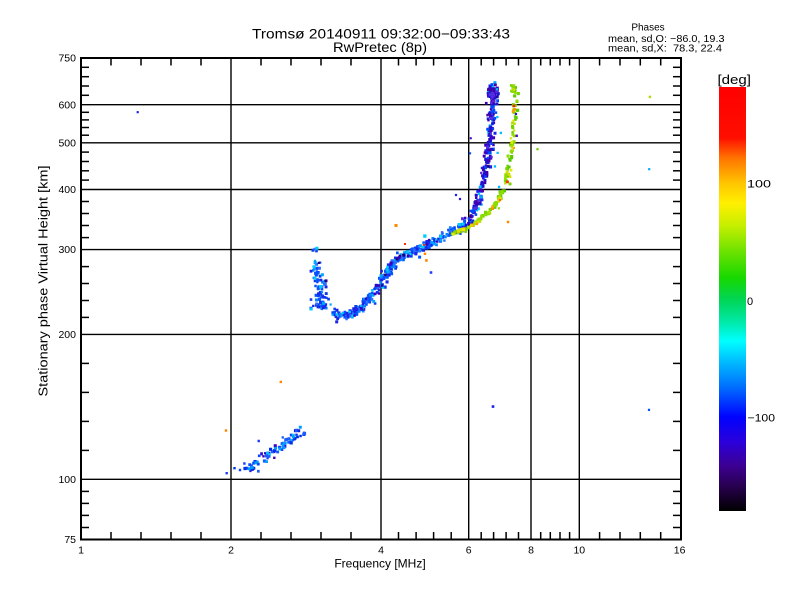 This screenshot has width=800, height=600. I want to click on svg-text: 10, so click(579, 551).